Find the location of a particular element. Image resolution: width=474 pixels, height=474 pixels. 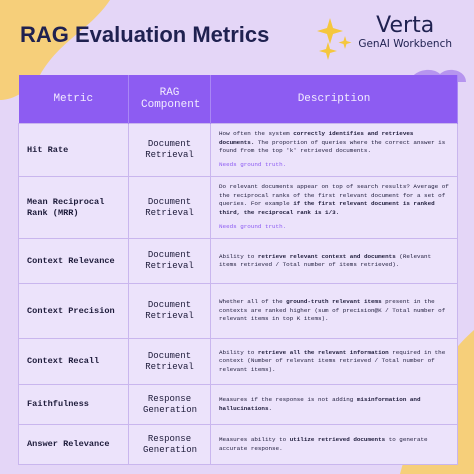

text: Whether all of the is located at coordinates (253, 302).